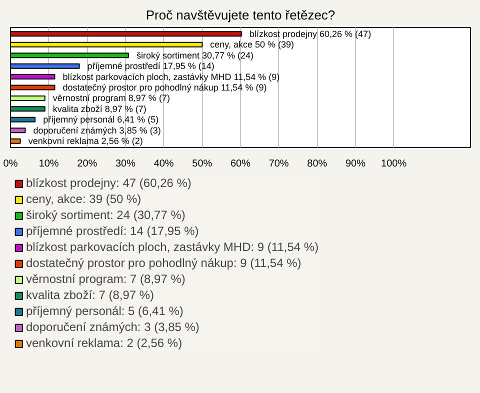  Describe the element at coordinates (150, 66) in the screenshot. I see `category-label: příjemné prostředí 17,95 % (14)` at that location.